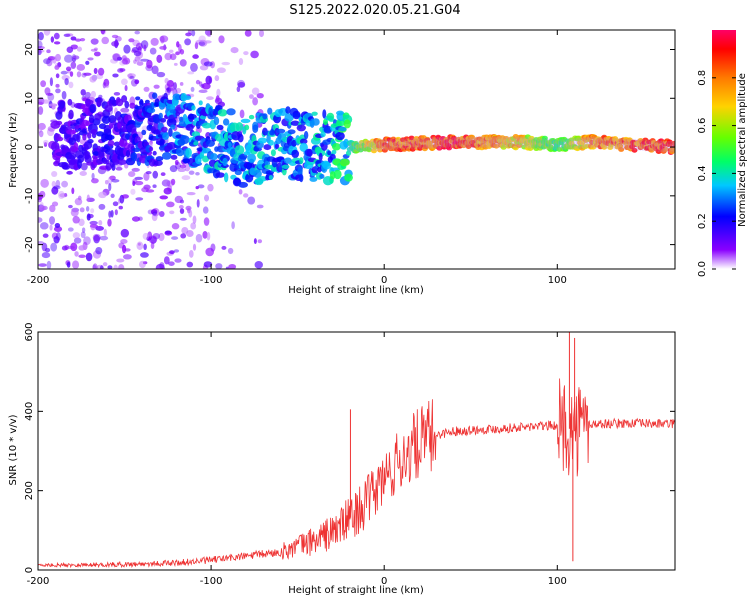 This screenshot has height=604, width=750. I want to click on colorbar-tick-label: 0.4, so click(702, 173).